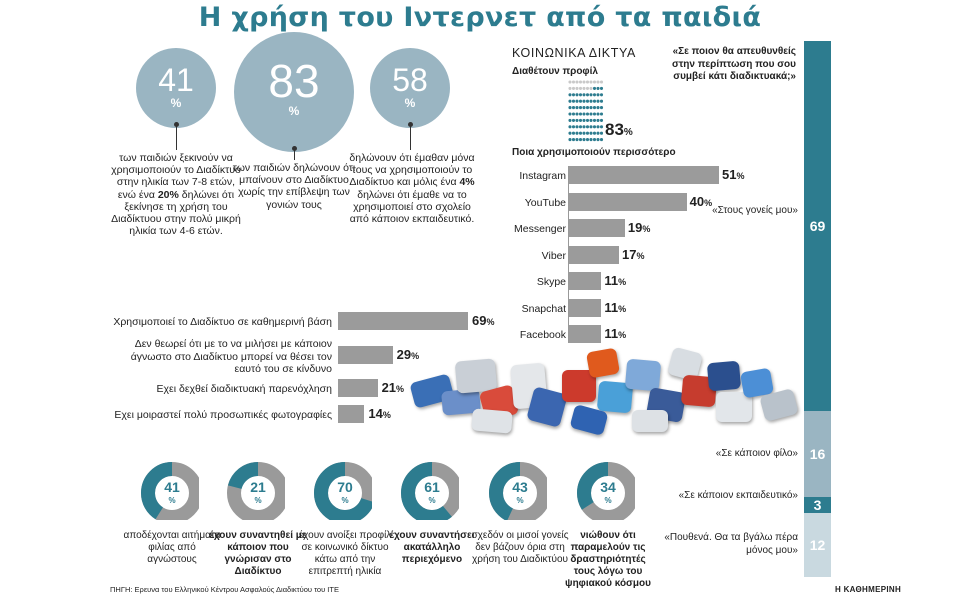 The image size is (960, 600). I want to click on page-title: Η χρήση του Ιντερνετ από τα παιδιά, so click(480, 17).